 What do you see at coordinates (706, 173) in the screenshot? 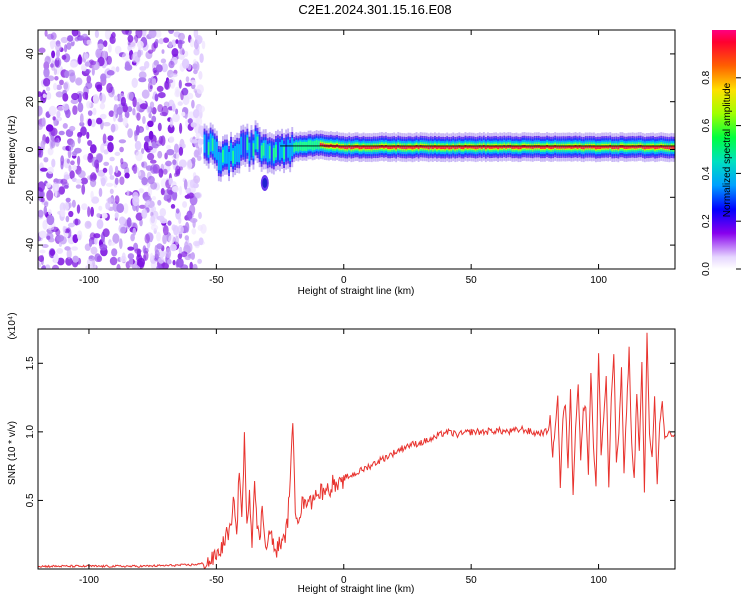
I see `colorbar-tick-label: 0.4` at bounding box center [706, 173].